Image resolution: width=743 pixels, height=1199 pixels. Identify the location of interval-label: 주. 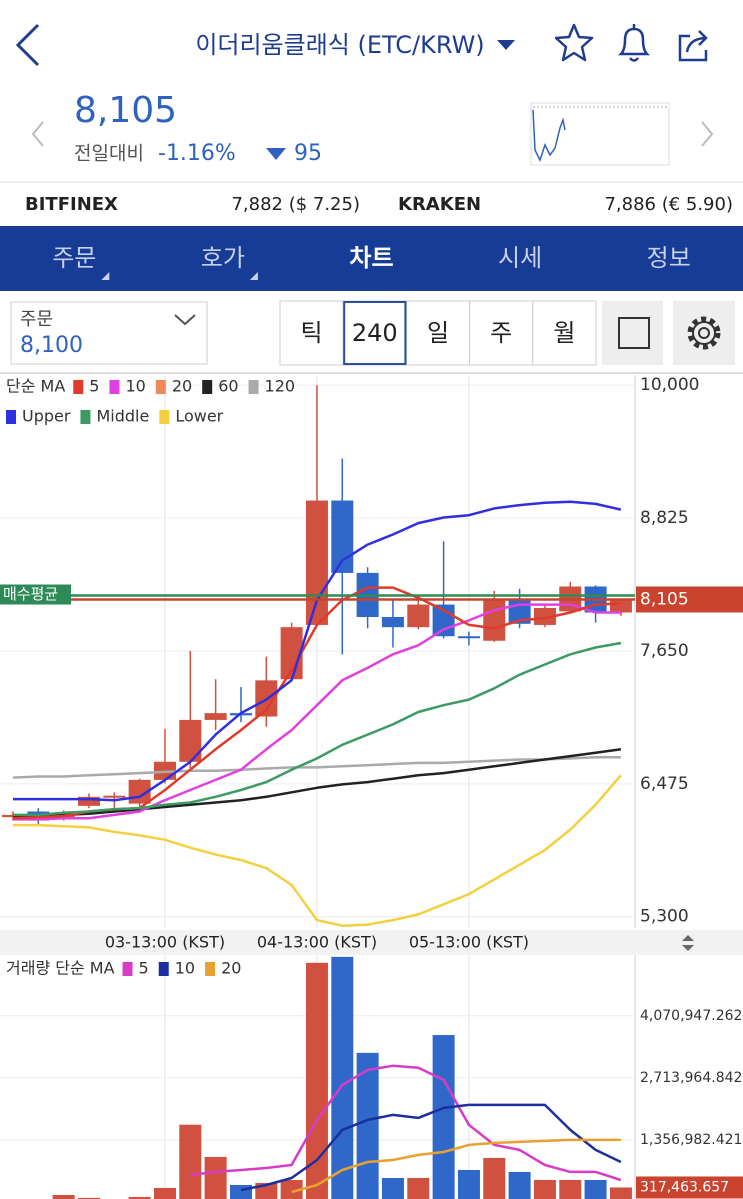
(501, 333).